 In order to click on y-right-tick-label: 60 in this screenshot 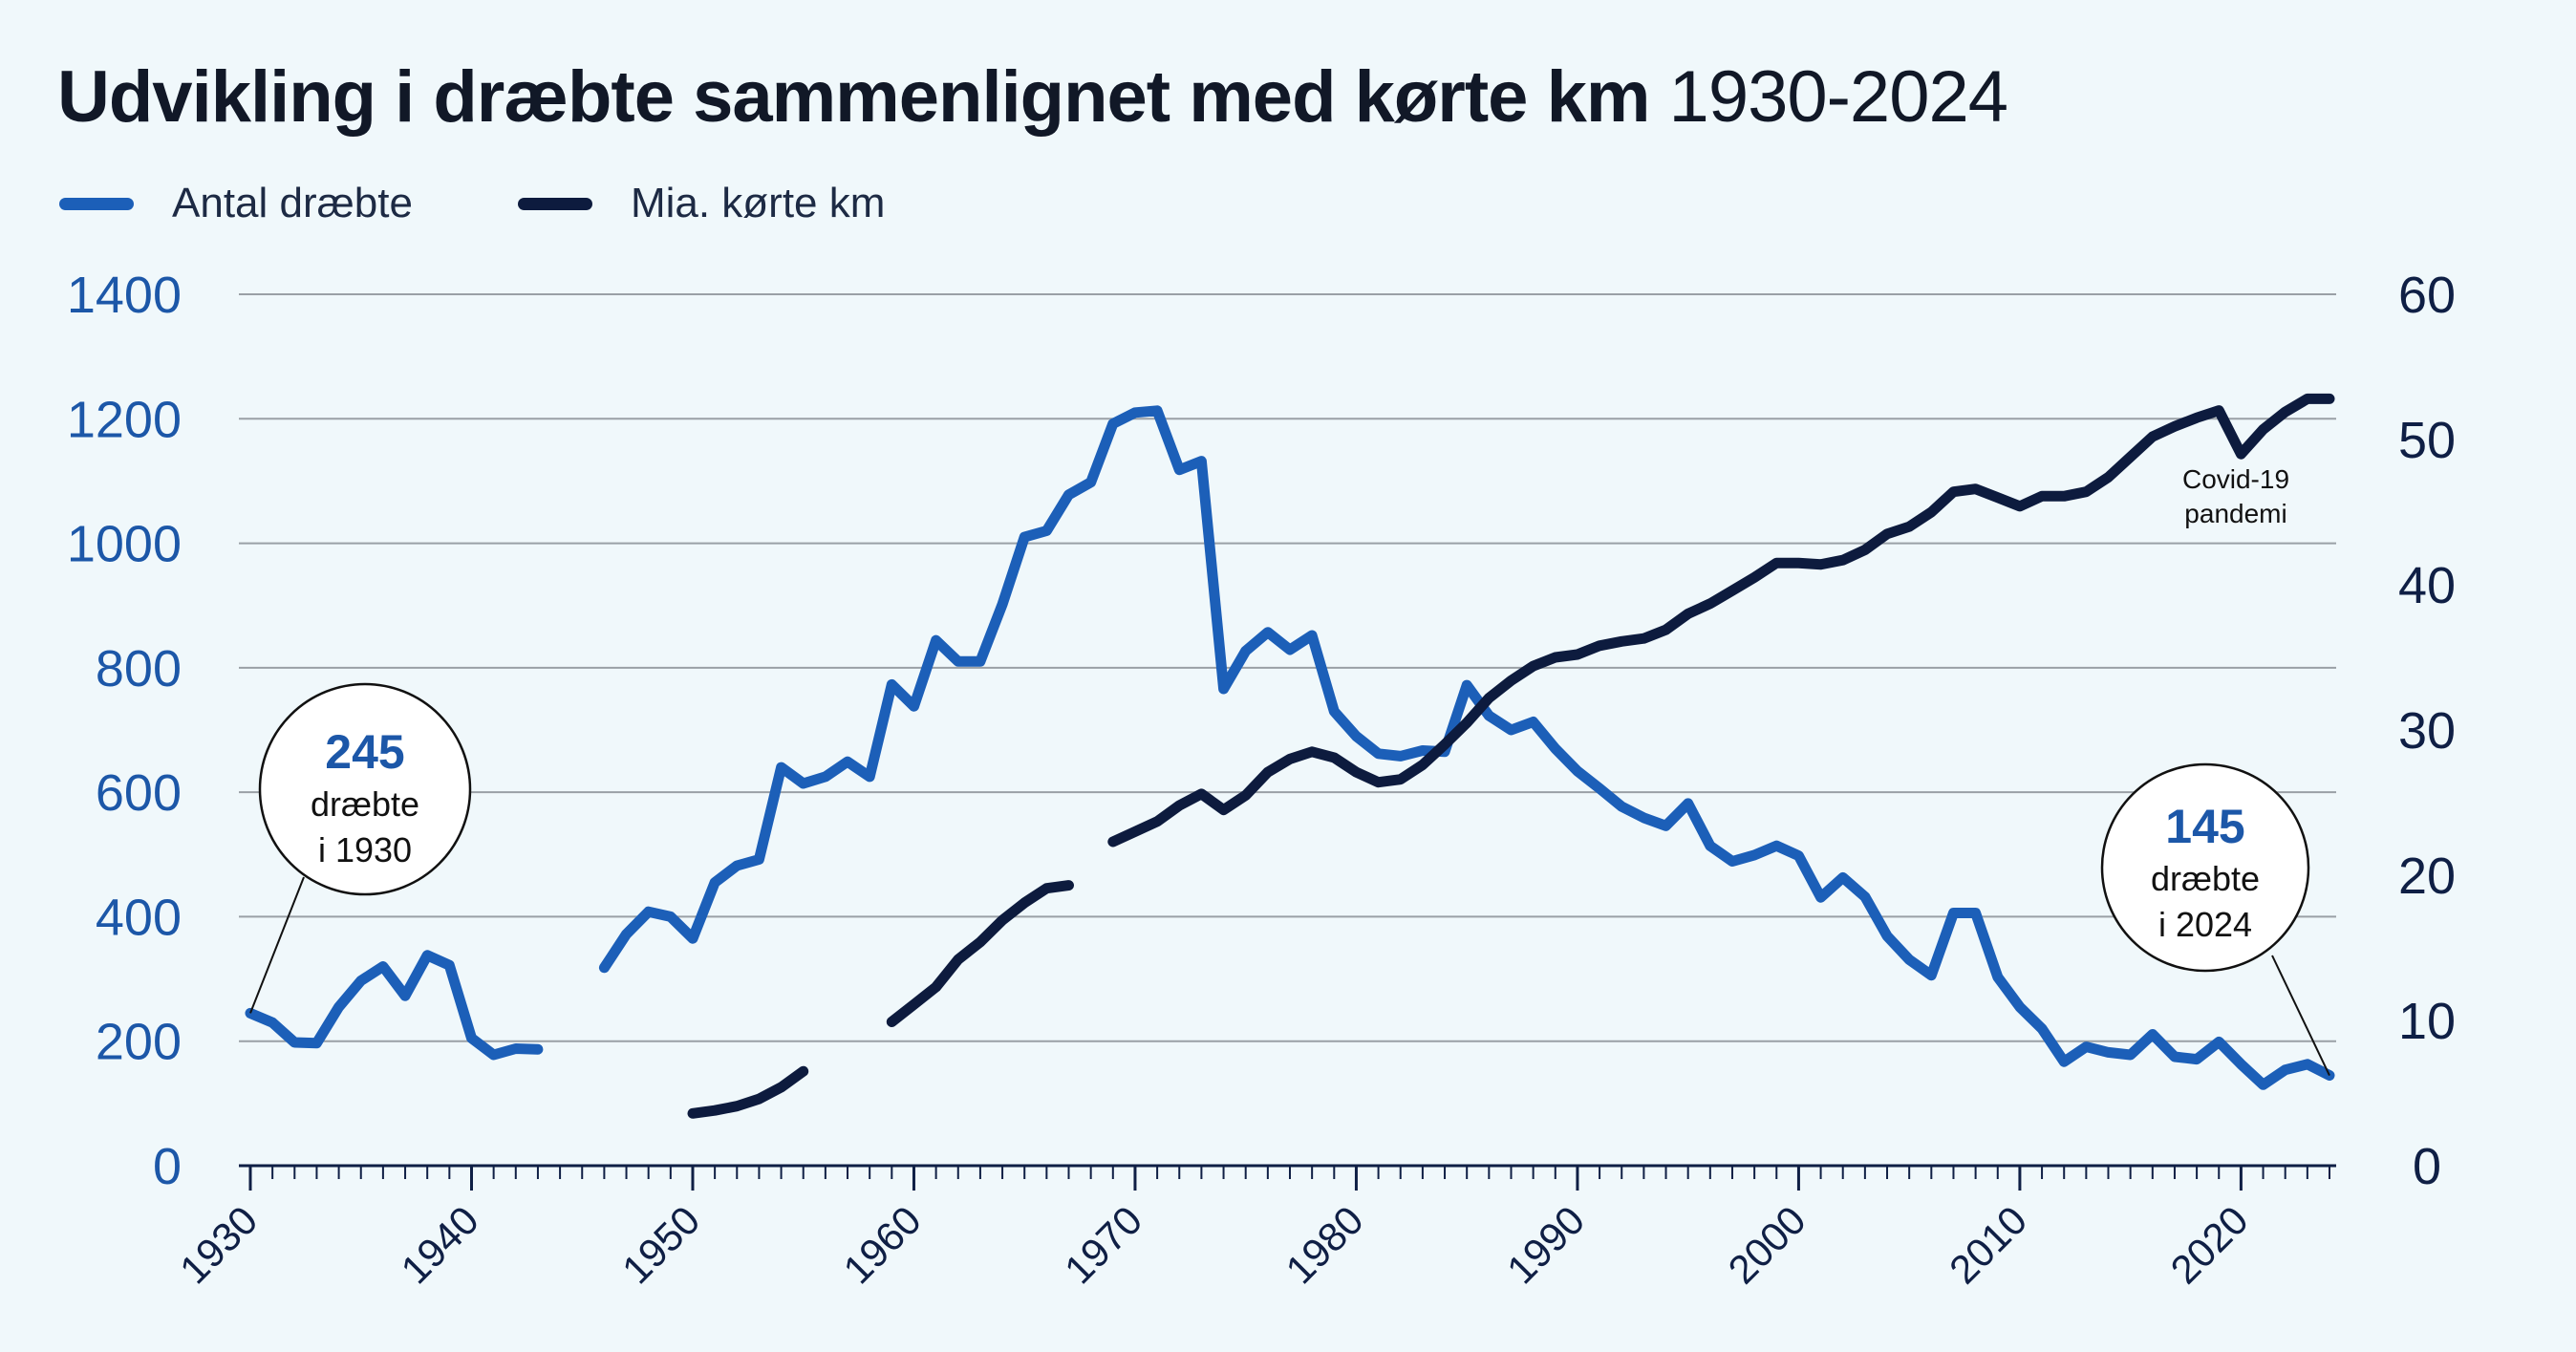, I will do `click(2427, 295)`.